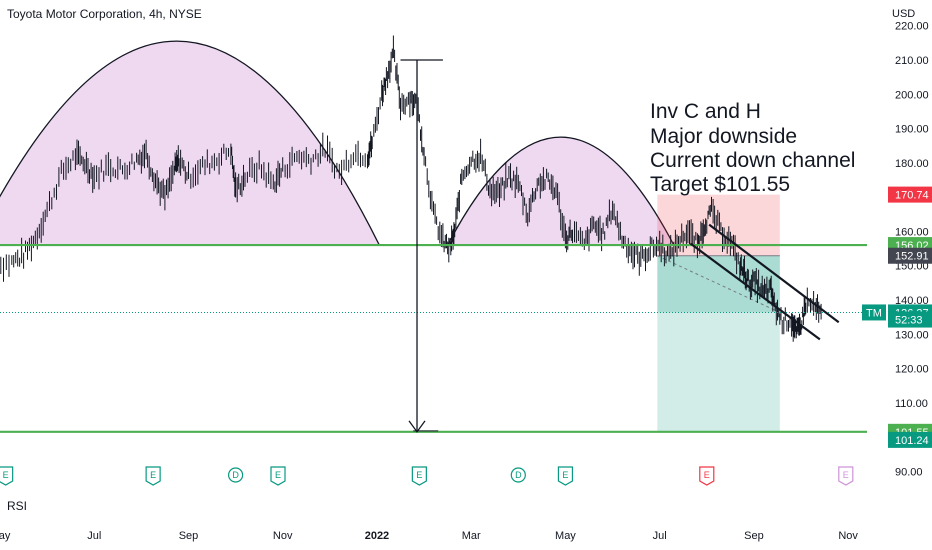 Image resolution: width=932 pixels, height=550 pixels. Describe the element at coordinates (911, 404) in the screenshot. I see `y-tick-label: 110.00` at that location.